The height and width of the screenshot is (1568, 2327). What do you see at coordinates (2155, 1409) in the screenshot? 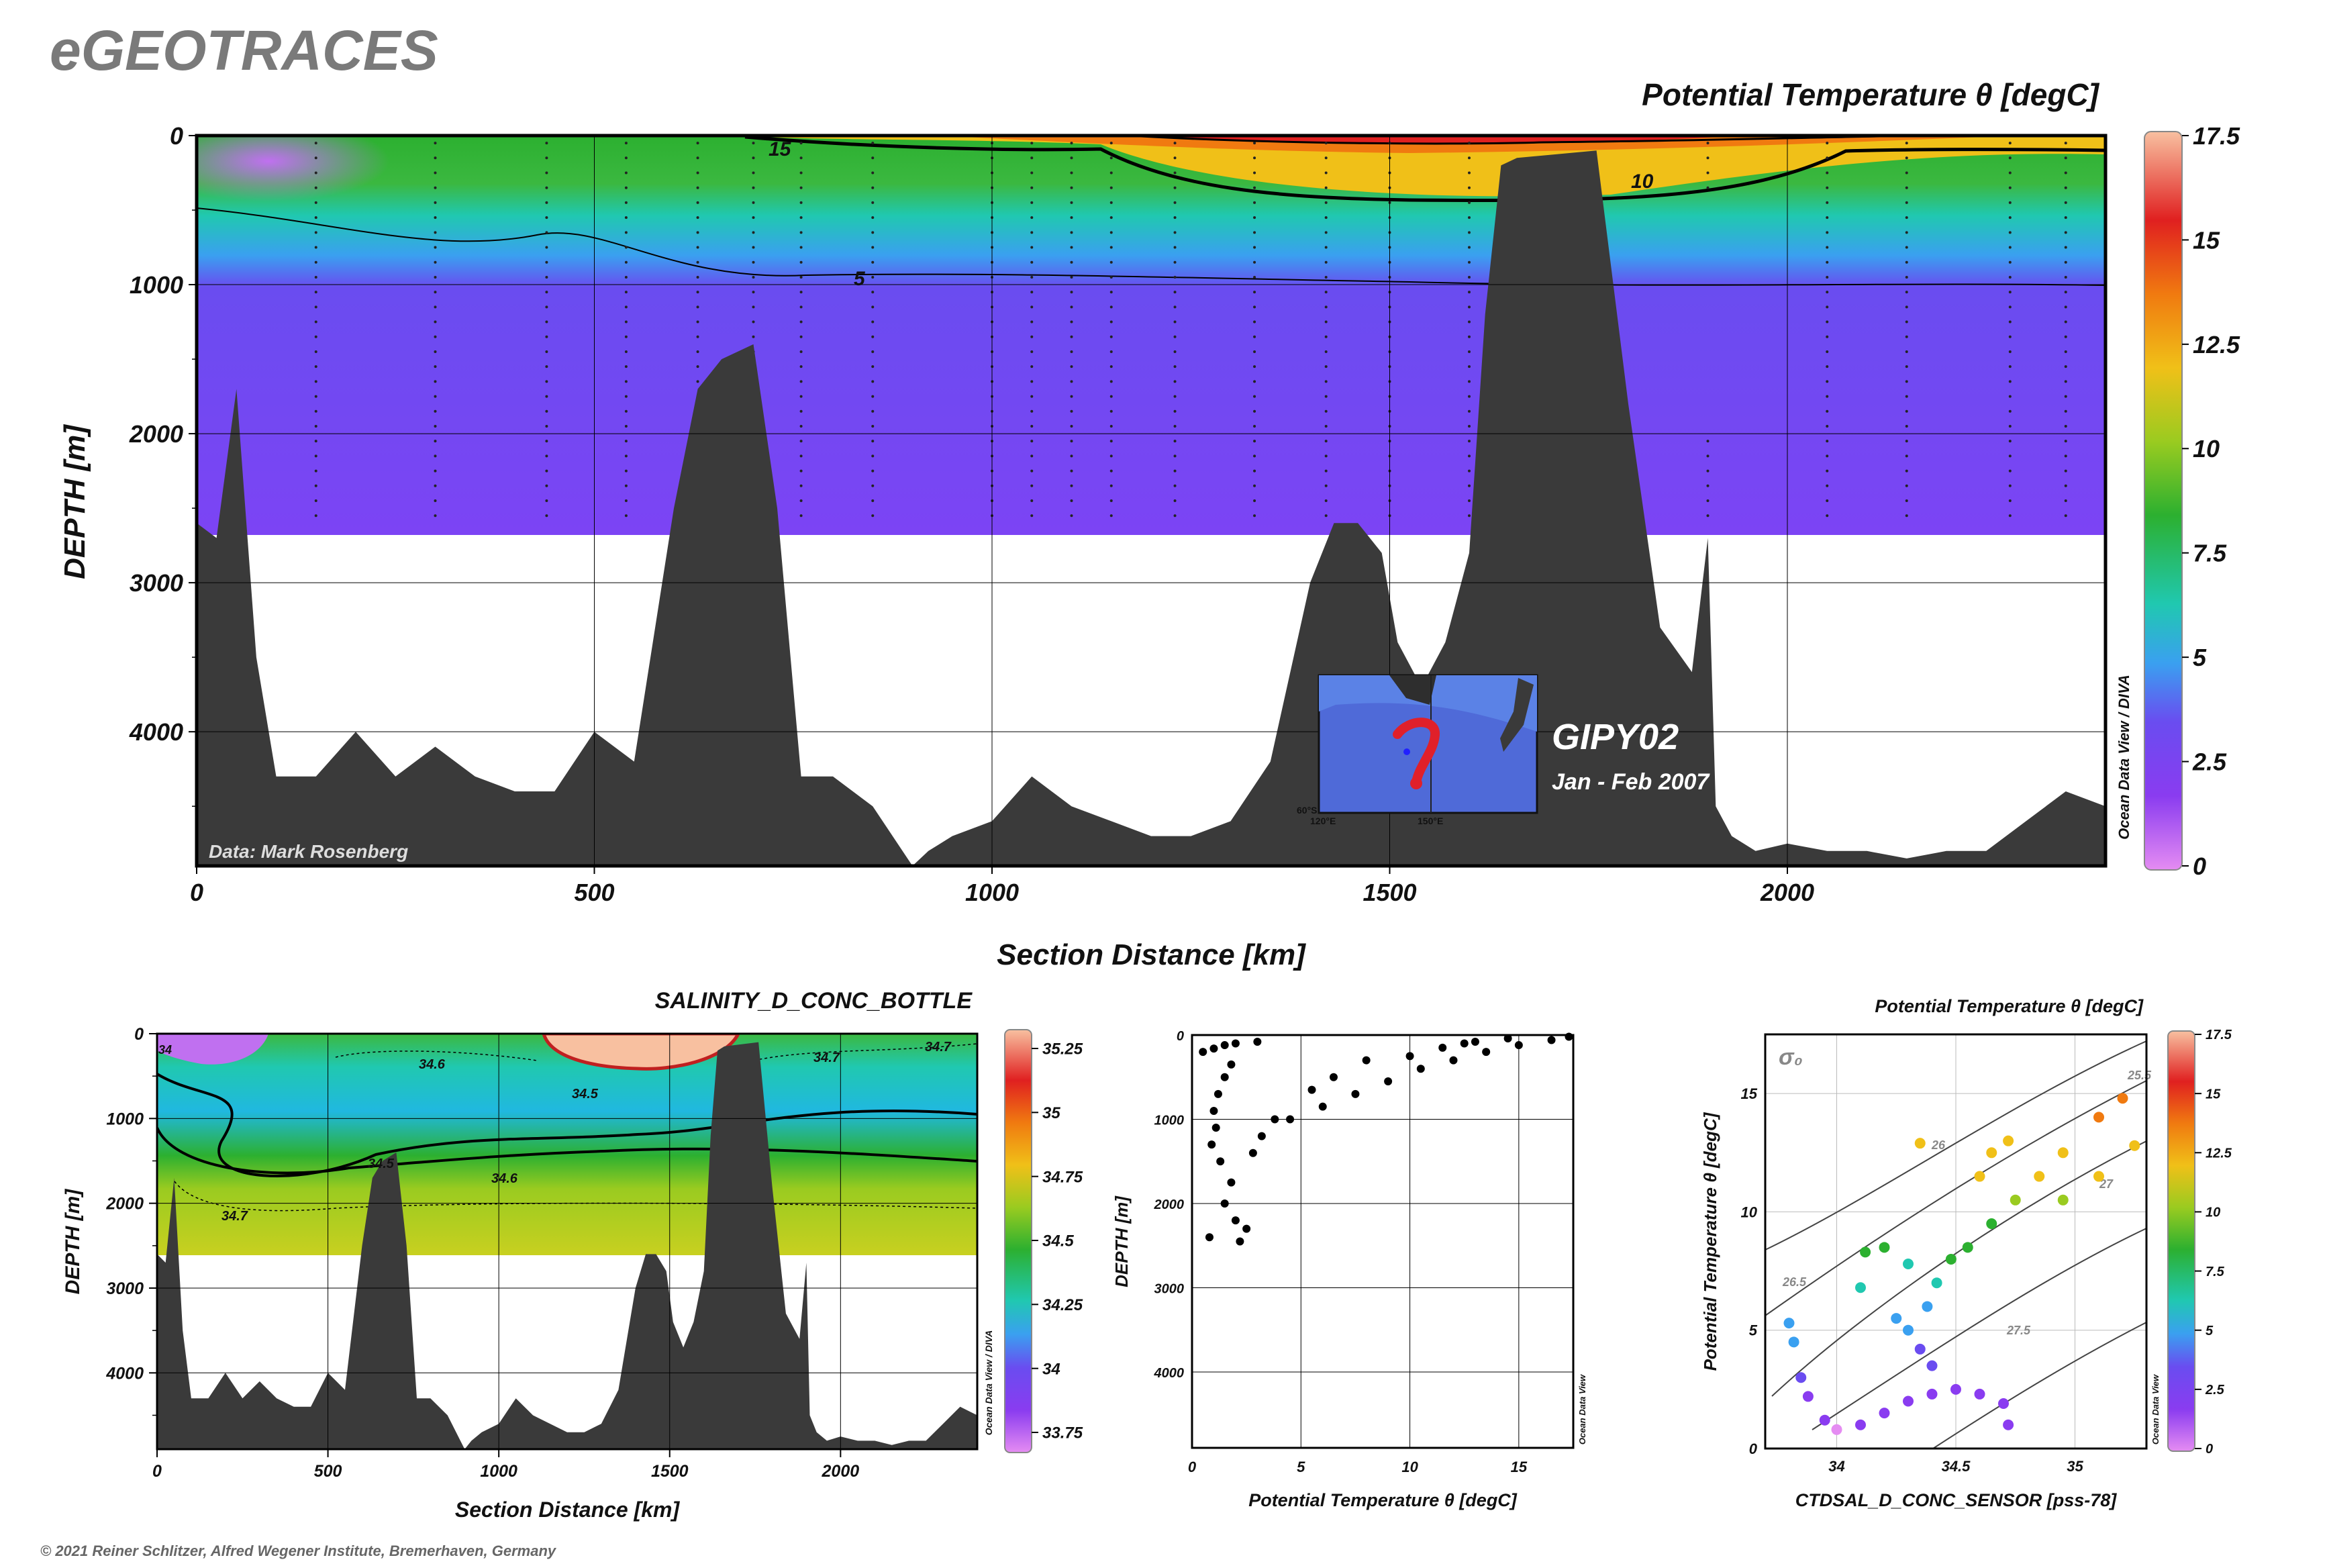
I see `ts-watermark: Ocean Data View` at bounding box center [2155, 1409].